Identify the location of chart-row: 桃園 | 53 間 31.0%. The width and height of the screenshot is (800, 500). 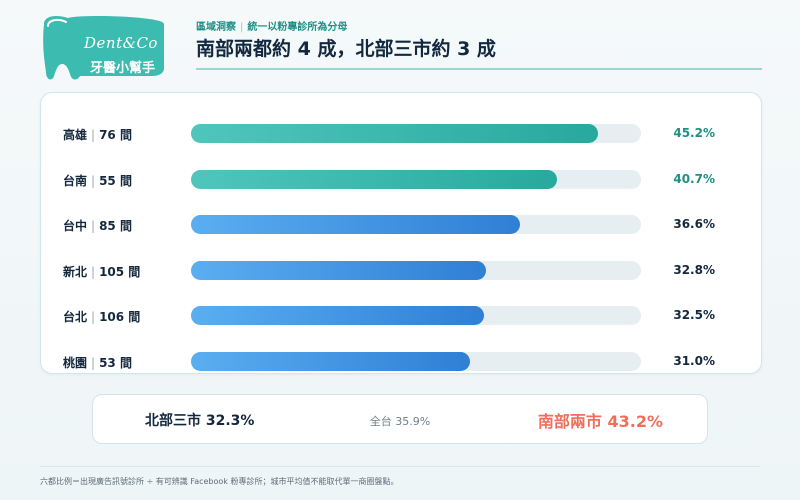
(401, 362).